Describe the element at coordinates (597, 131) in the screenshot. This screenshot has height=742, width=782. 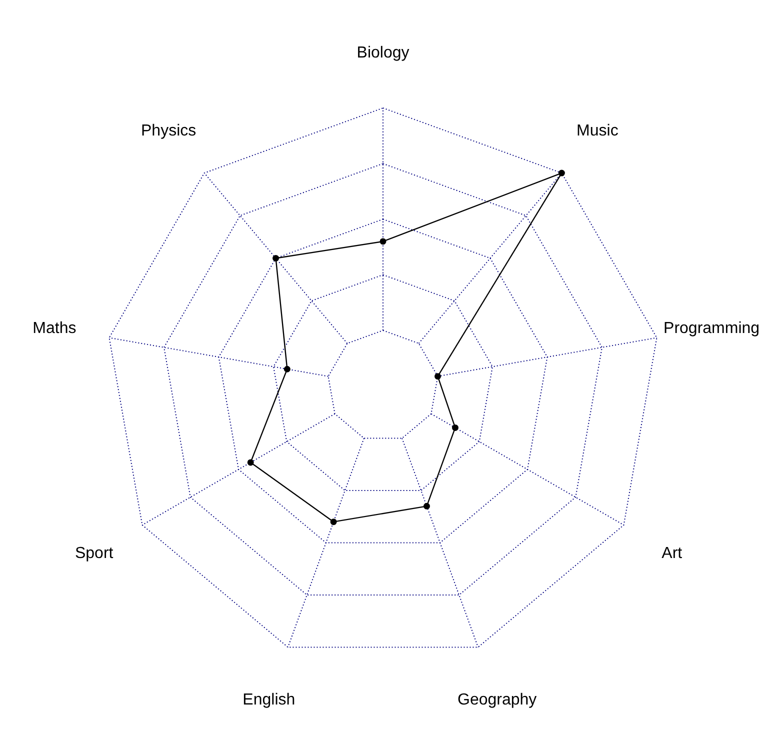
I see `spoke-label: Music` at that location.